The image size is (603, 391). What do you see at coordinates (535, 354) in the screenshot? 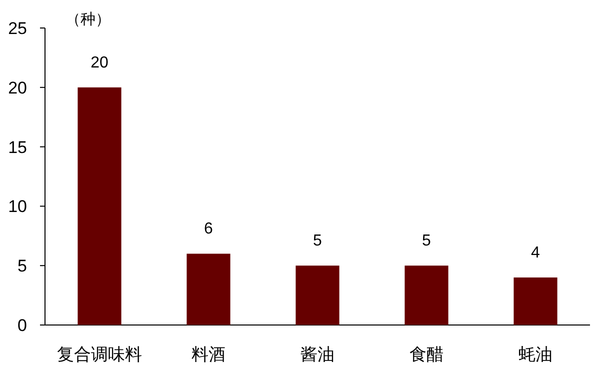
I see `x-tick-label: 蚝油` at bounding box center [535, 354].